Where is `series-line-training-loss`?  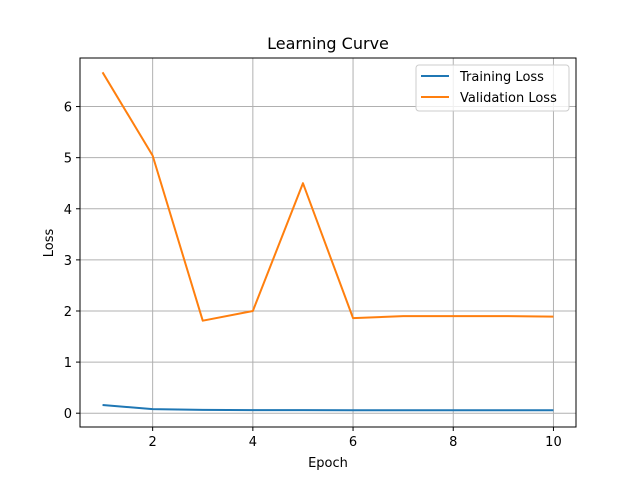
series-line-training-loss is located at coordinates (328, 408).